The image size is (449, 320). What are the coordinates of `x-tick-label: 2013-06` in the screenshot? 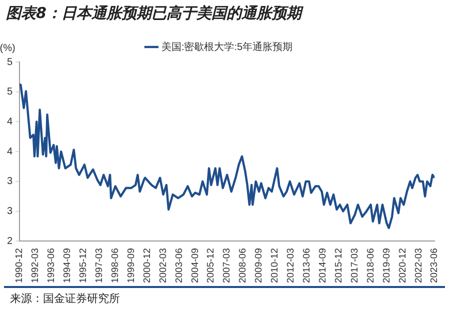 It's located at (307, 266).